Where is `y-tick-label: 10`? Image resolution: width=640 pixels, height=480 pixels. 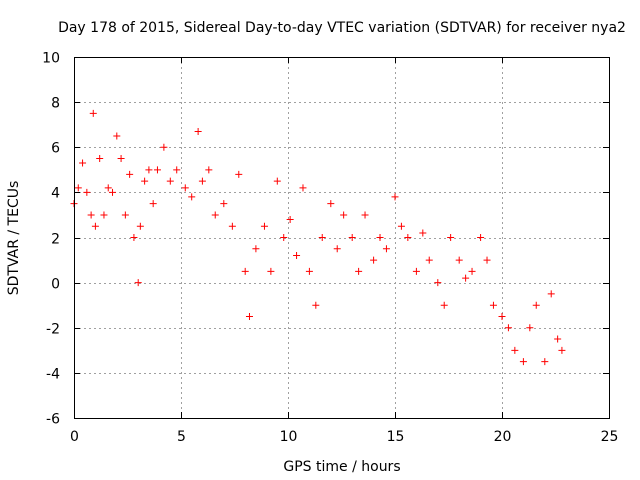
y-tick-label: 10 is located at coordinates (51, 59).